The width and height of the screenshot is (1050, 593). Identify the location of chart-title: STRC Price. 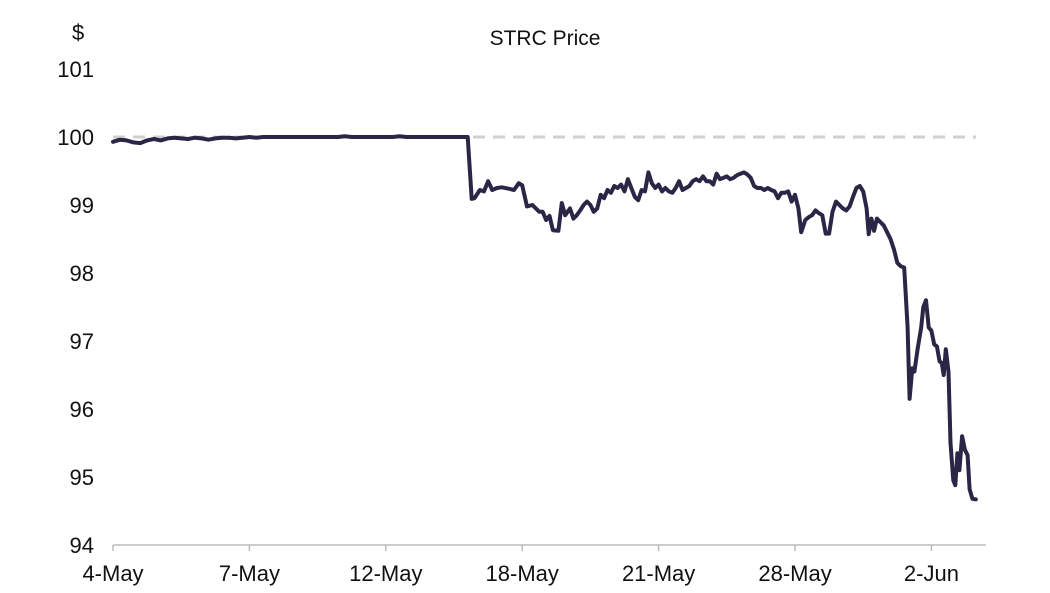
(545, 38).